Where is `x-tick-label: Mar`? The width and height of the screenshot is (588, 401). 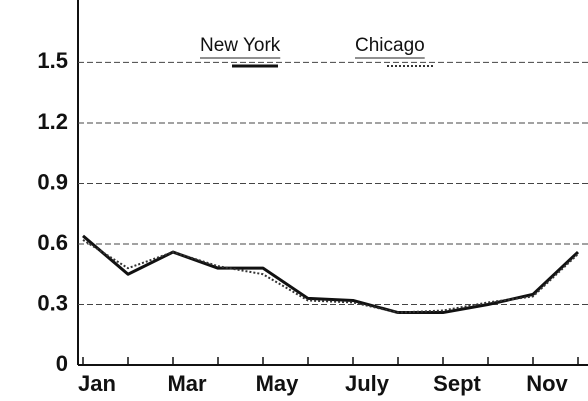 x-tick-label: Mar is located at coordinates (187, 383).